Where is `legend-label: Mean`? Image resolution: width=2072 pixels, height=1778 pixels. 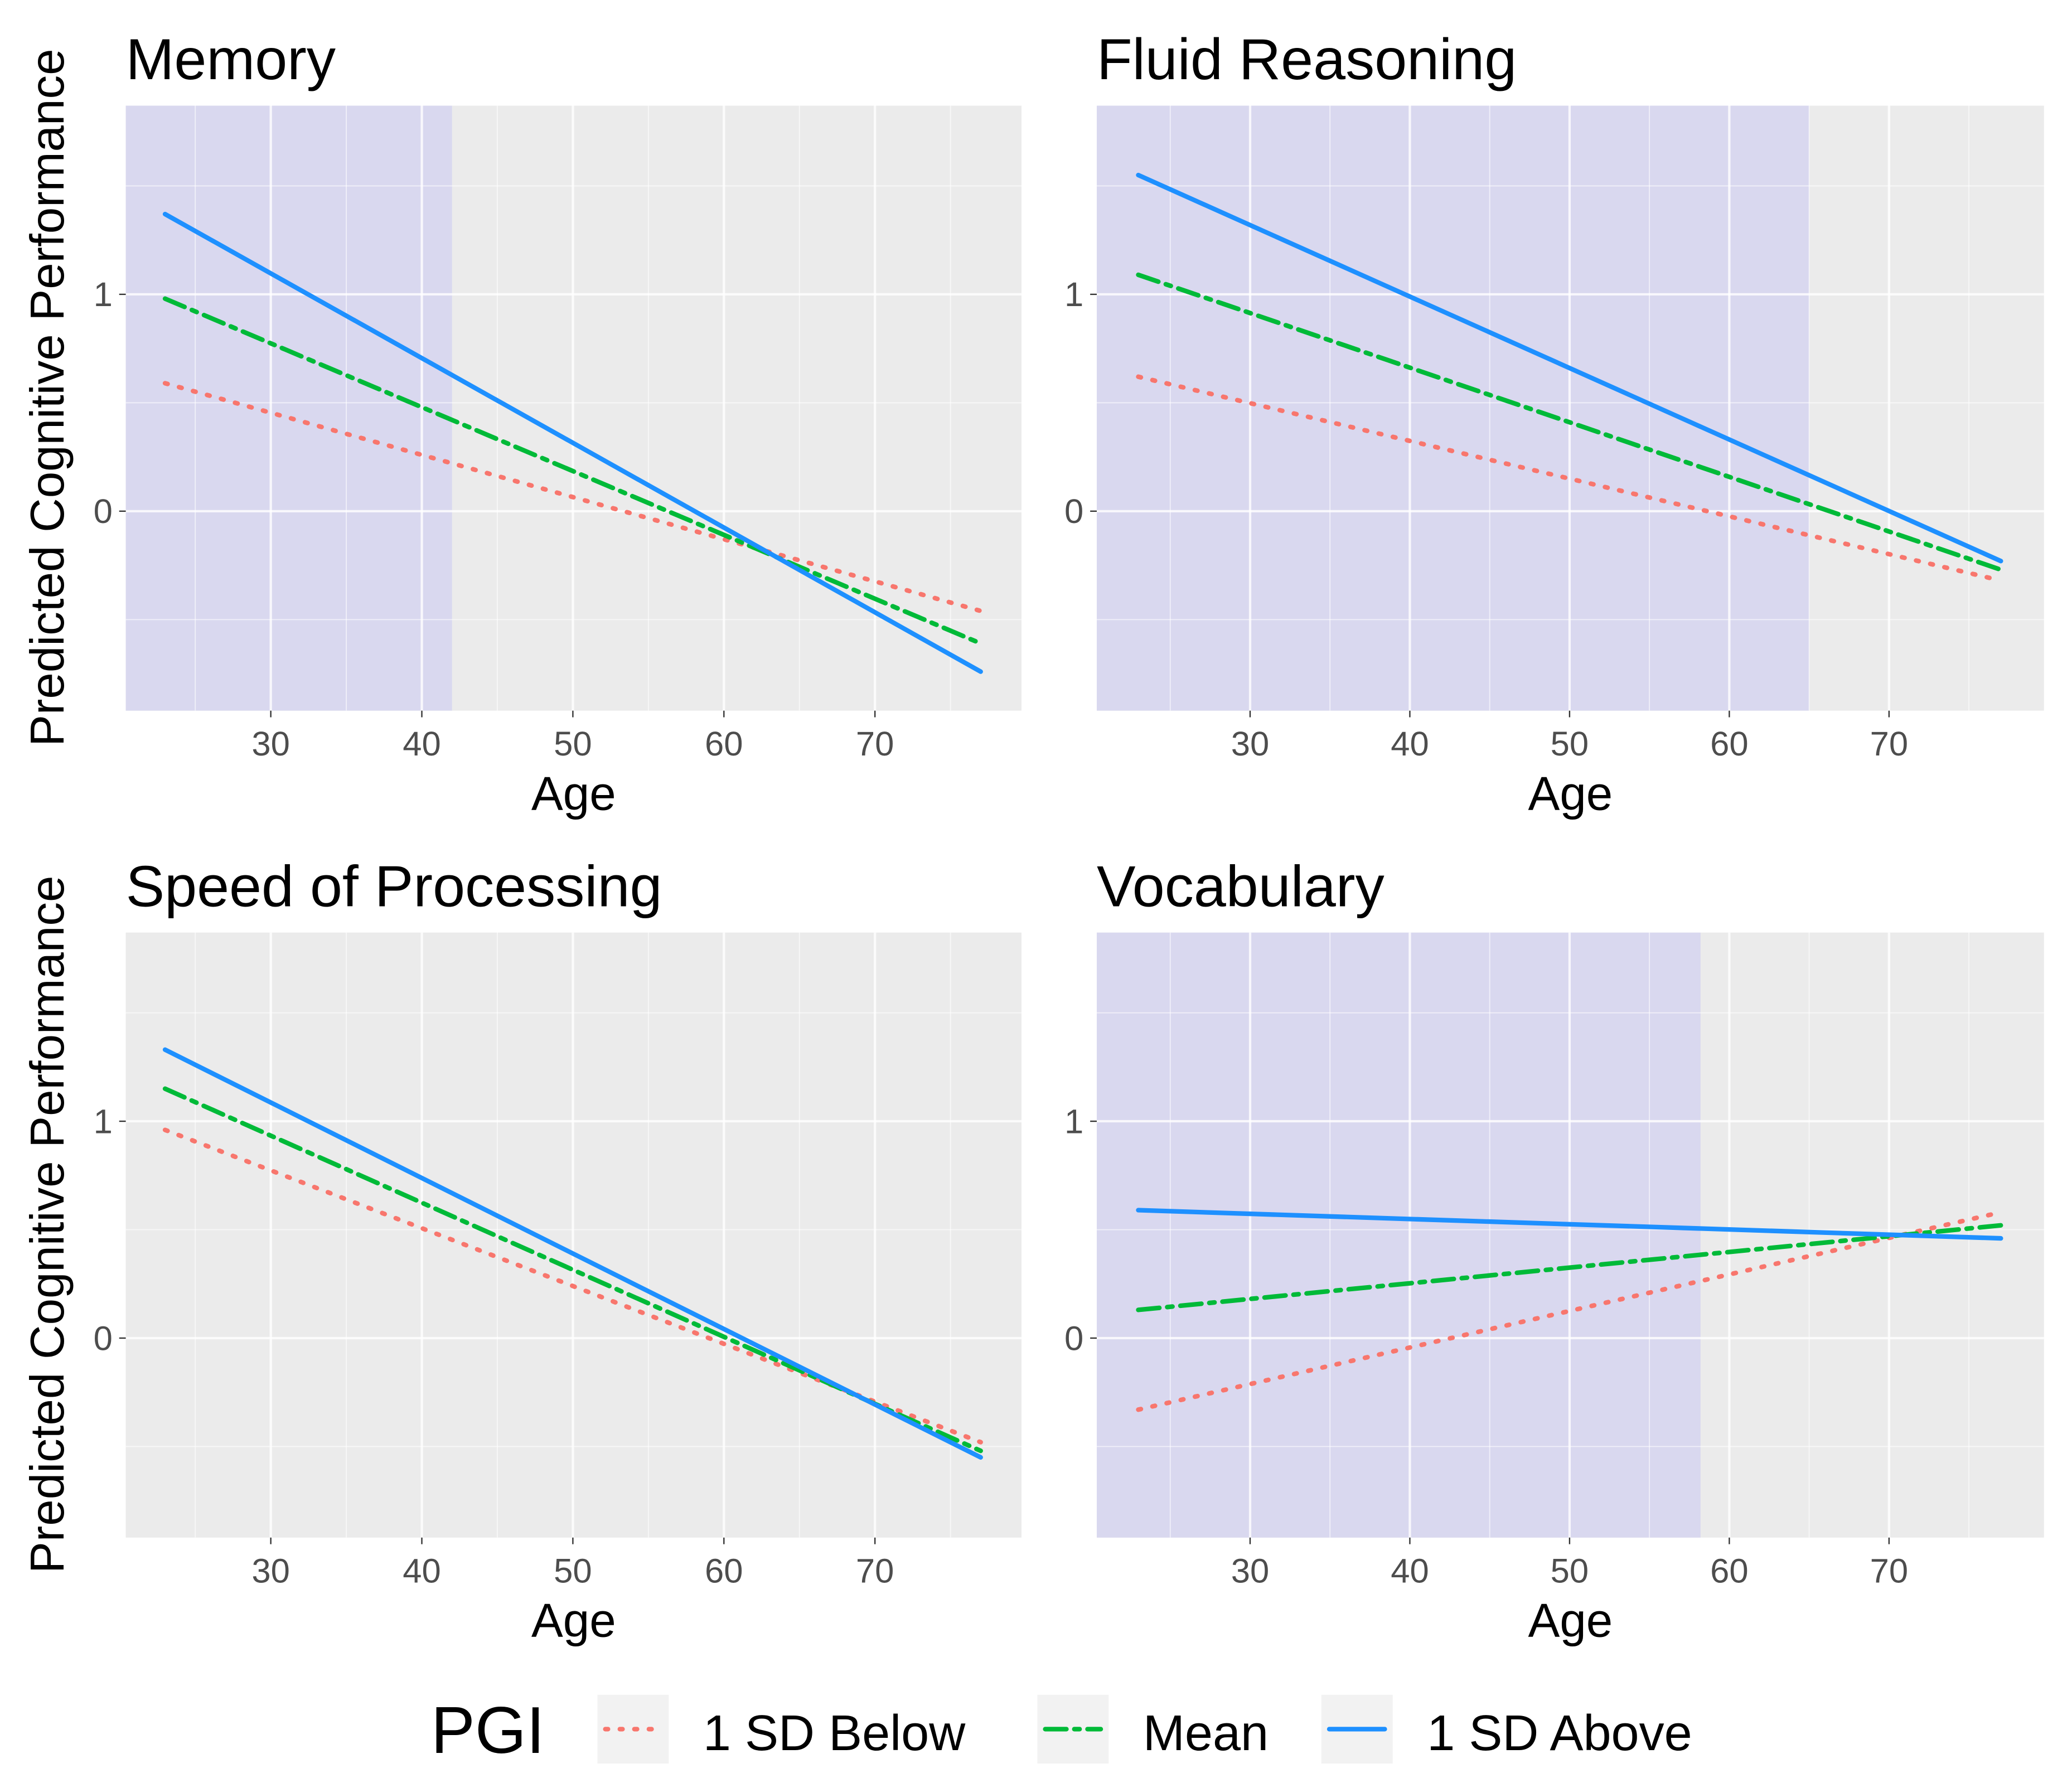
legend-label: Mean is located at coordinates (1206, 1733).